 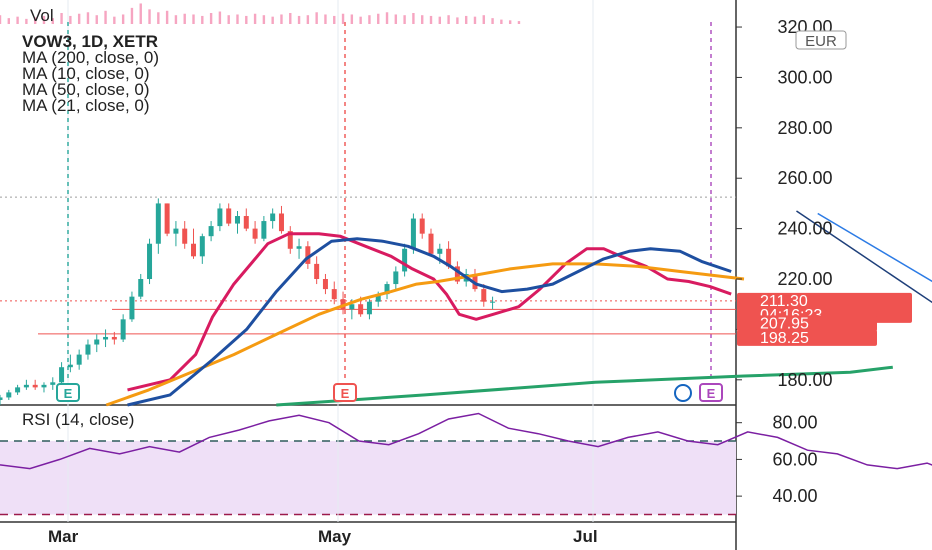 I want to click on price-tag-bg, so click(x=807, y=337).